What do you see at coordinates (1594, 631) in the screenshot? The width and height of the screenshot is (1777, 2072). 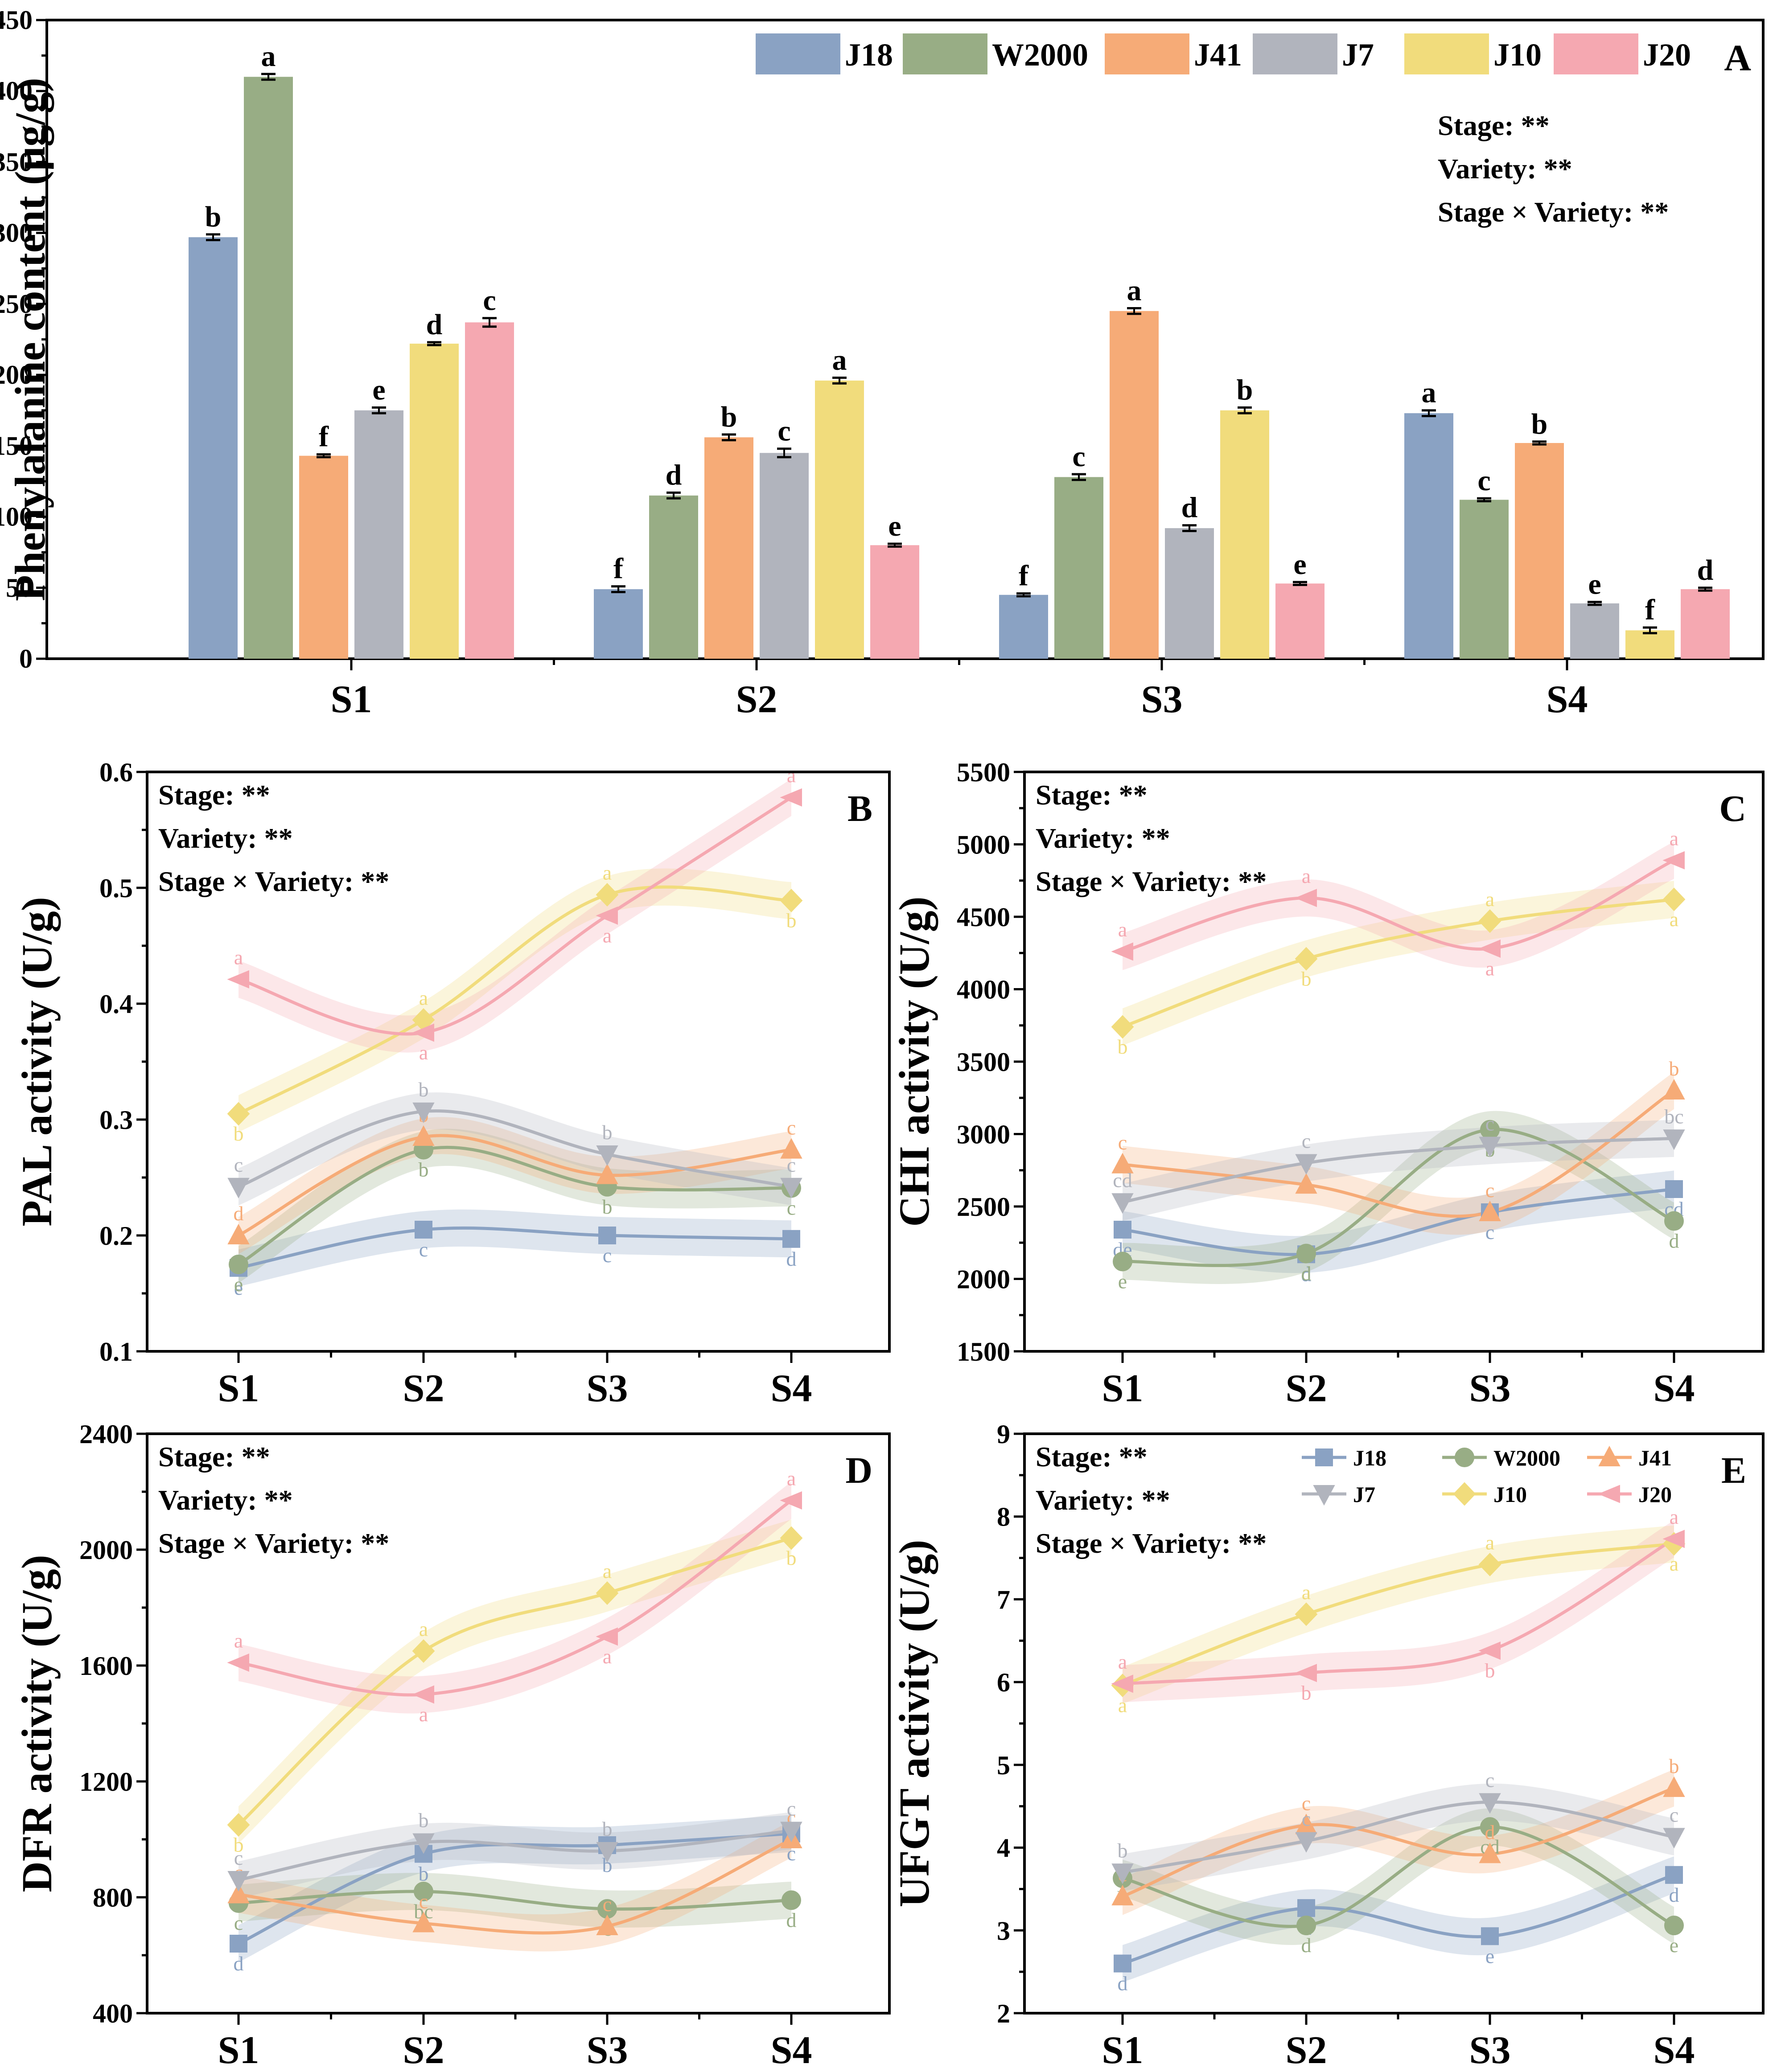 I see `bar-j7-s4` at bounding box center [1594, 631].